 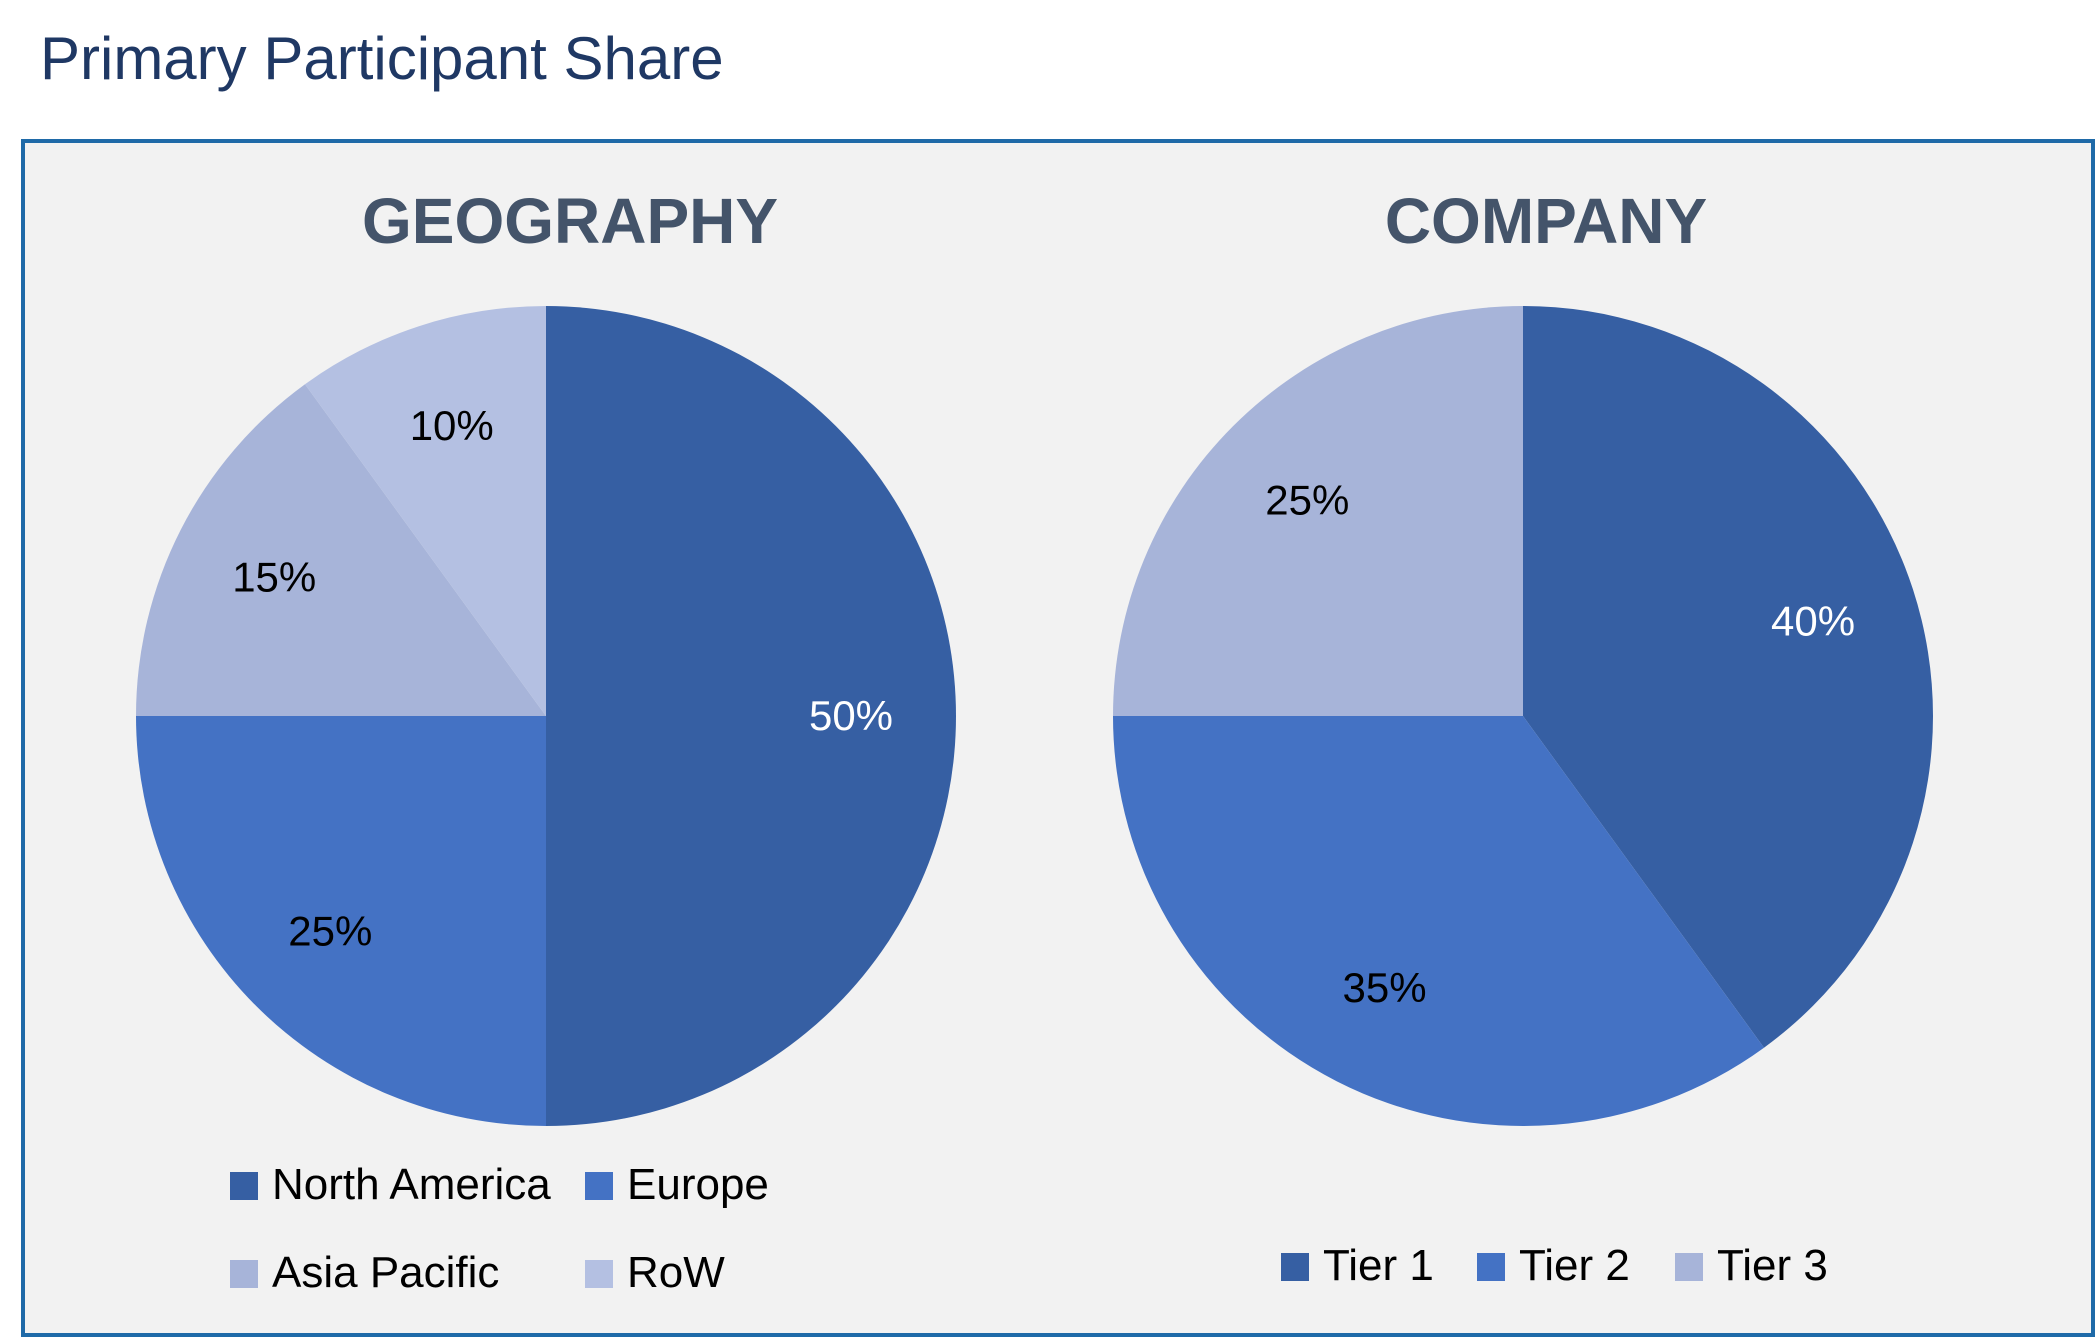 I want to click on geography-legend-swatch-asia-pacific, so click(x=244, y=1274).